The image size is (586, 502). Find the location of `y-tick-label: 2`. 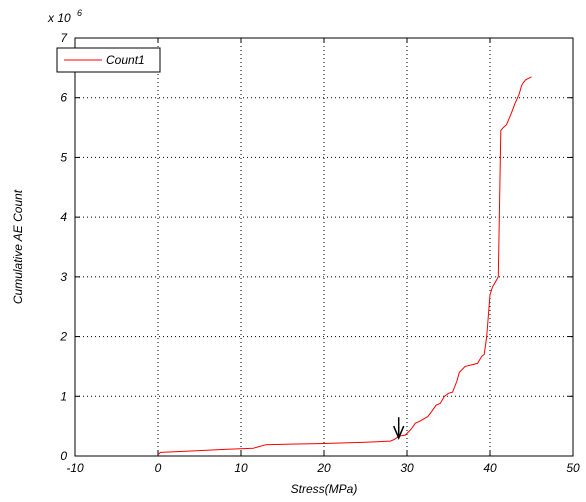

y-tick-label: 2 is located at coordinates (63, 337).